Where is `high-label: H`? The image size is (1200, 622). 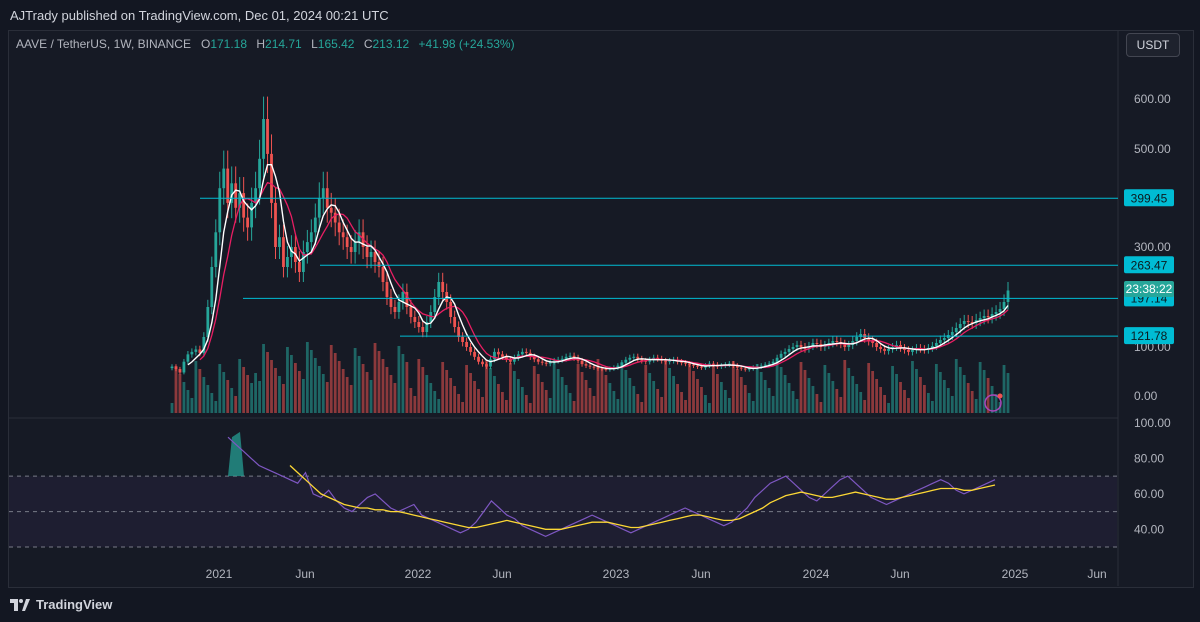 high-label: H is located at coordinates (261, 44).